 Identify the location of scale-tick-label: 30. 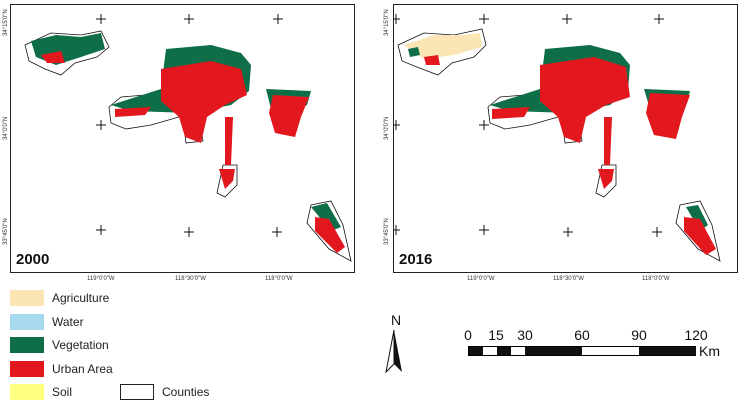
(525, 335).